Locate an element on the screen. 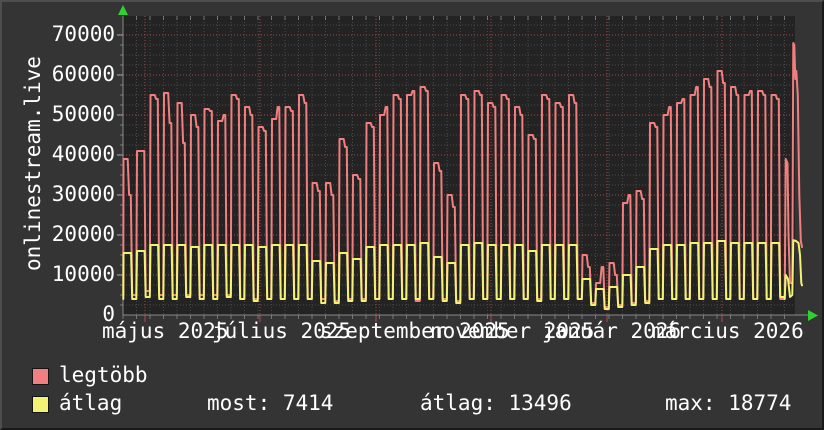  legend-swatch-atlag is located at coordinates (40, 404).